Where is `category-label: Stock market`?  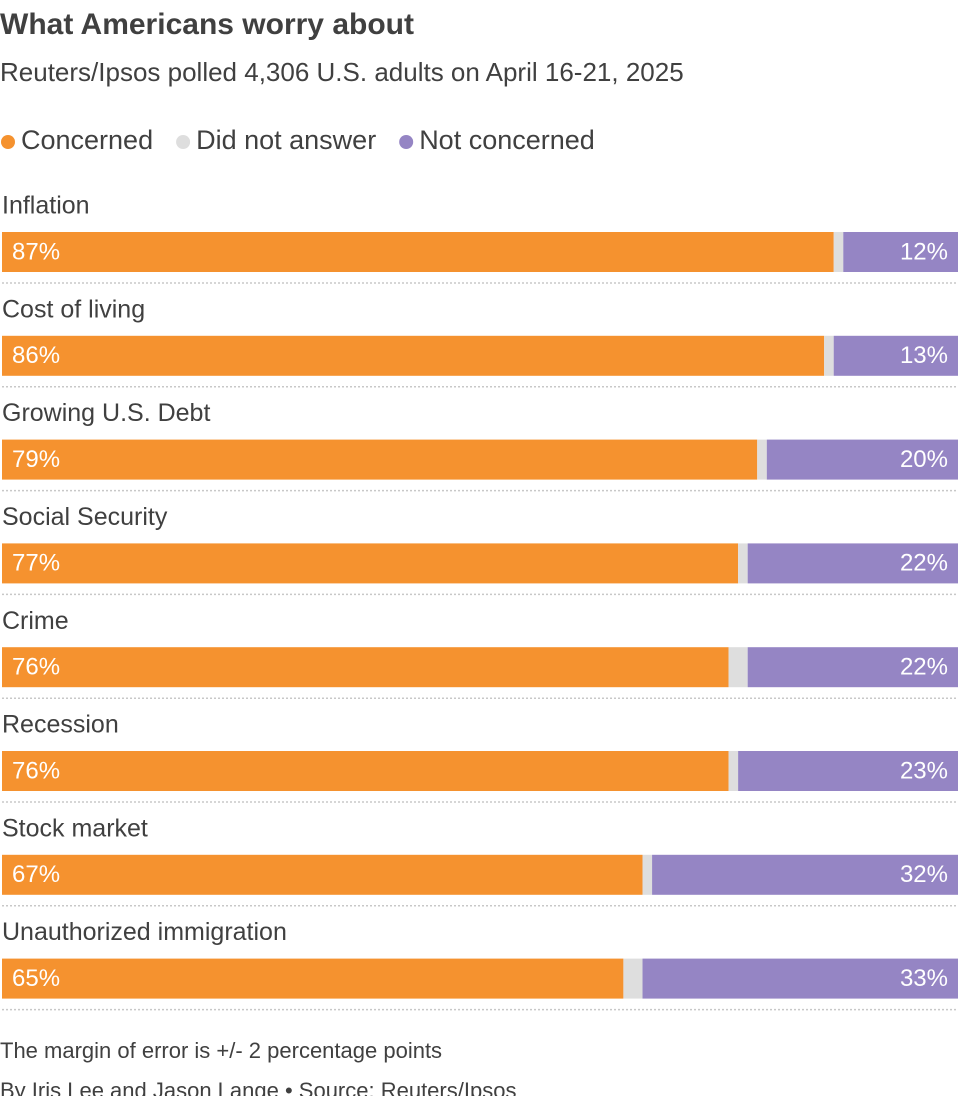 category-label: Stock market is located at coordinates (75, 828).